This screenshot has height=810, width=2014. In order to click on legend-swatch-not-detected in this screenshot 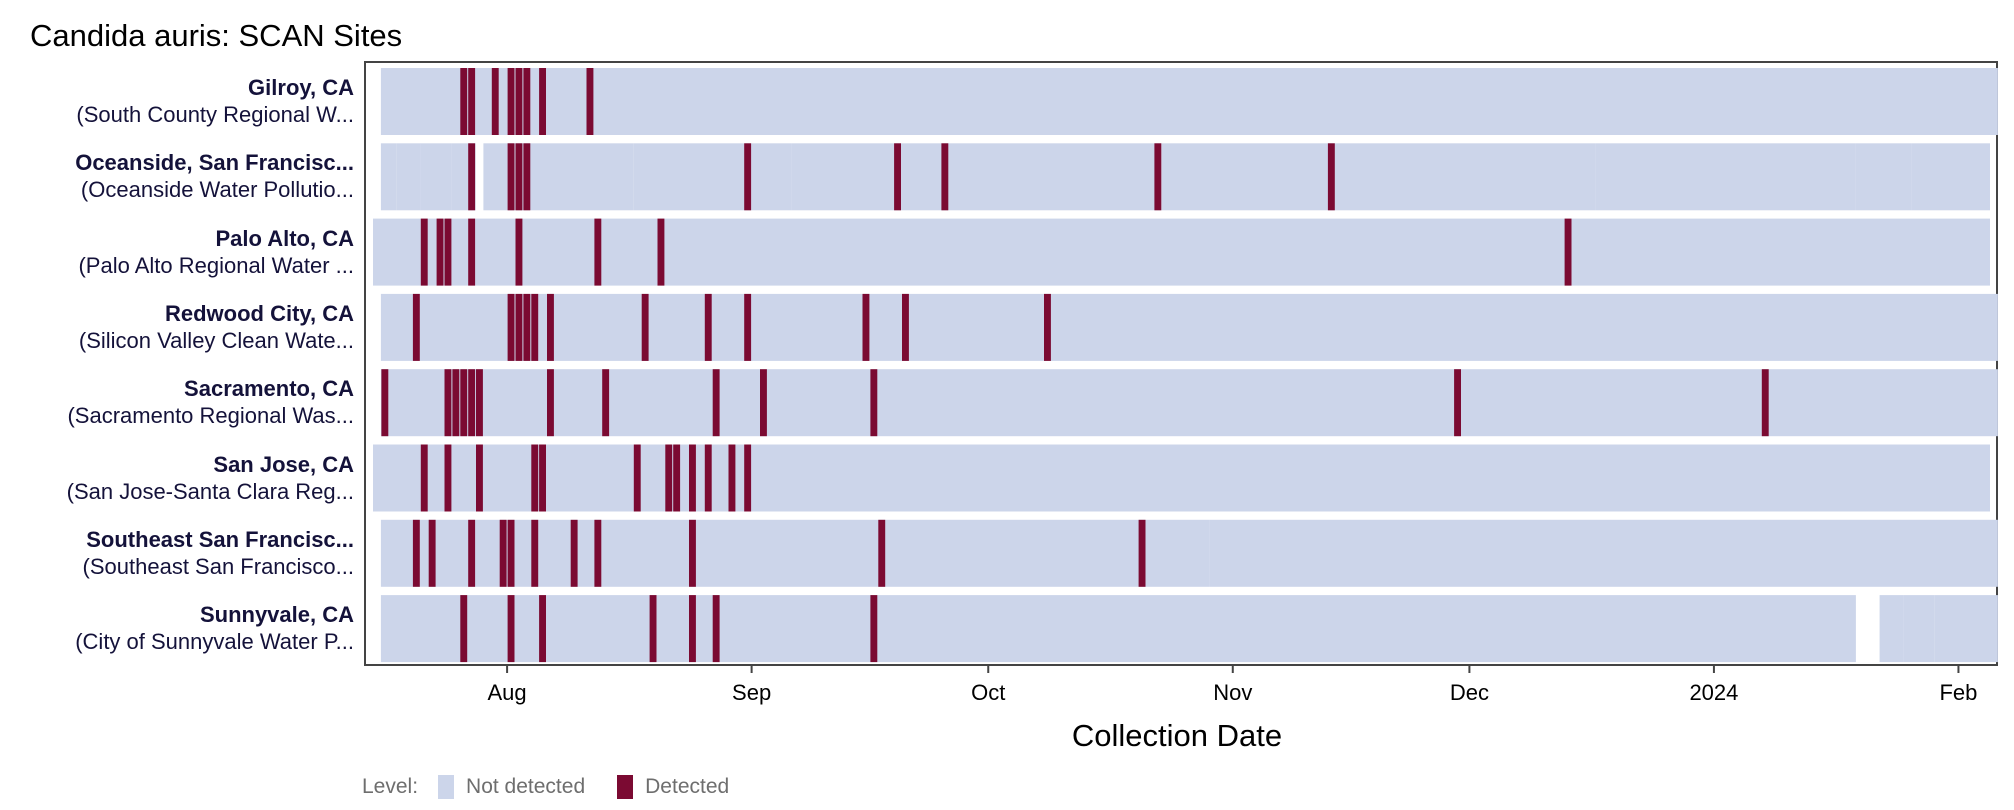, I will do `click(446, 787)`.